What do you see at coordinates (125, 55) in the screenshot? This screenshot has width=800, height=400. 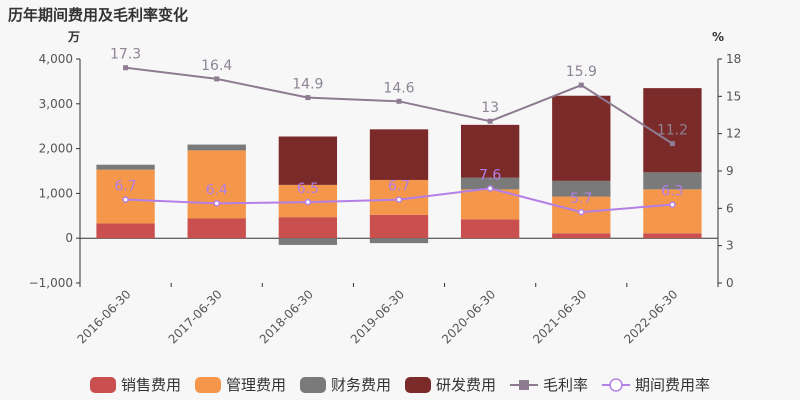 I see `data-label-gross_margin: 17.3` at bounding box center [125, 55].